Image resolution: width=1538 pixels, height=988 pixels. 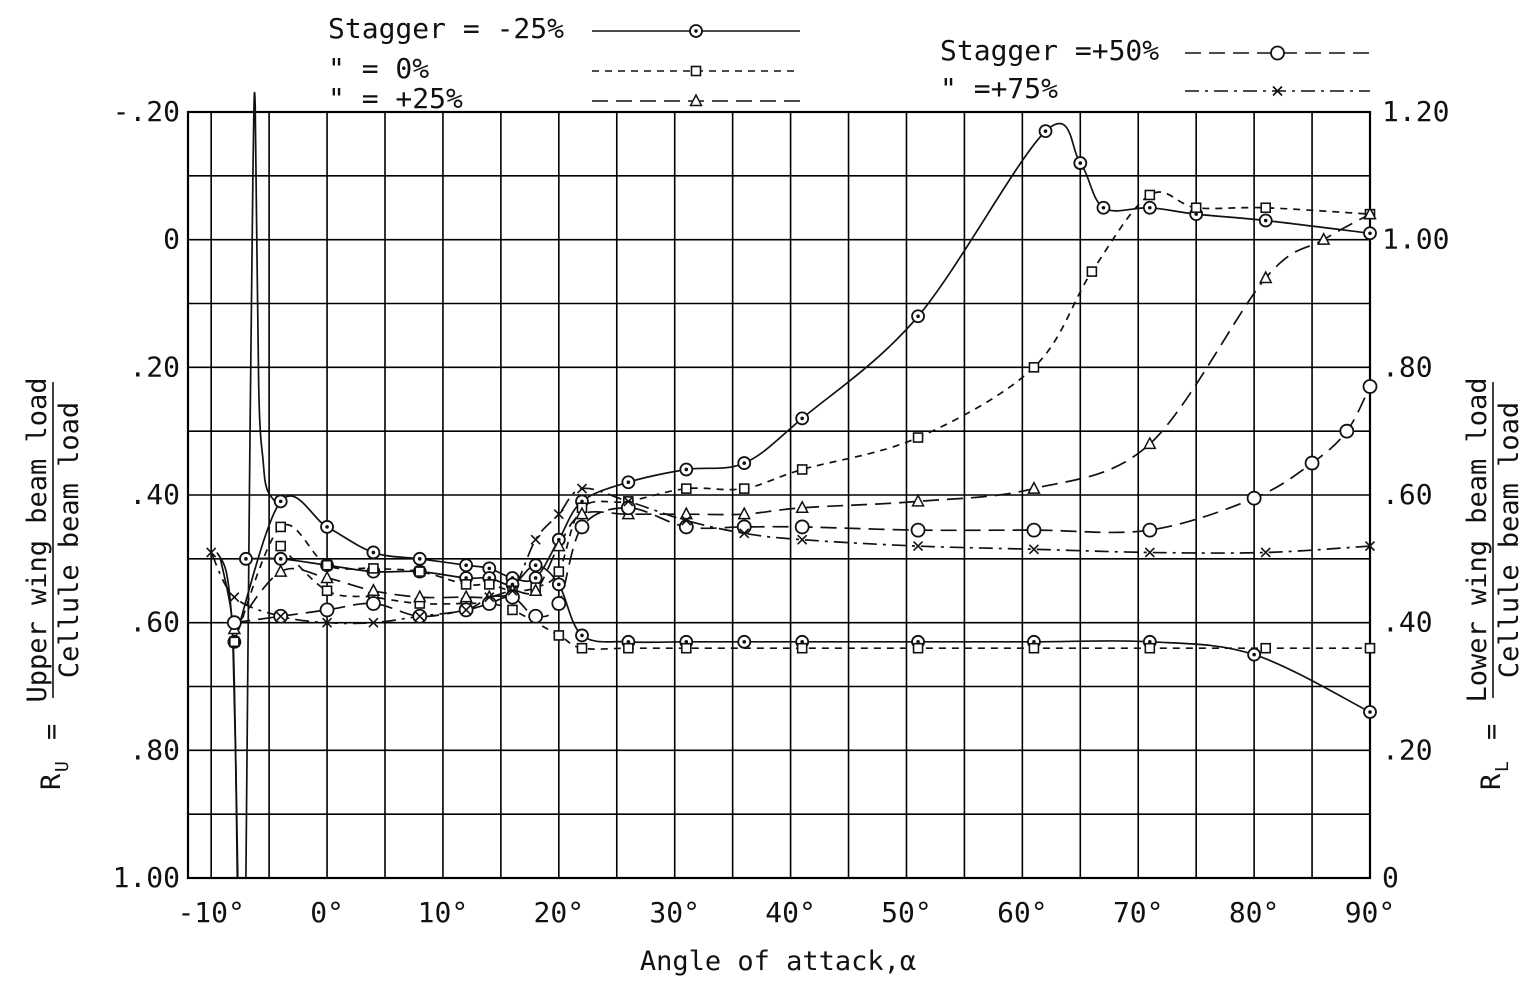 What do you see at coordinates (999, 88) in the screenshot?
I see `legend-label: " =+75%` at bounding box center [999, 88].